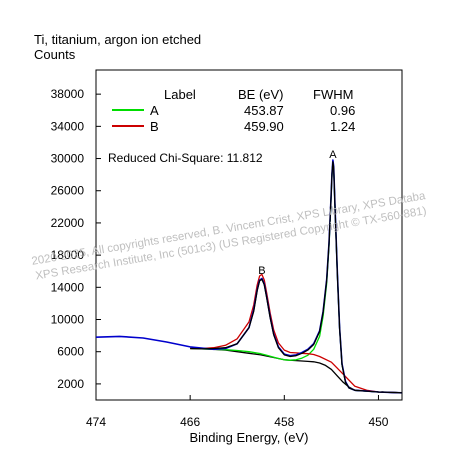 The width and height of the screenshot is (458, 474). What do you see at coordinates (55, 54) in the screenshot?
I see `y-axis-label: Counts` at bounding box center [55, 54].